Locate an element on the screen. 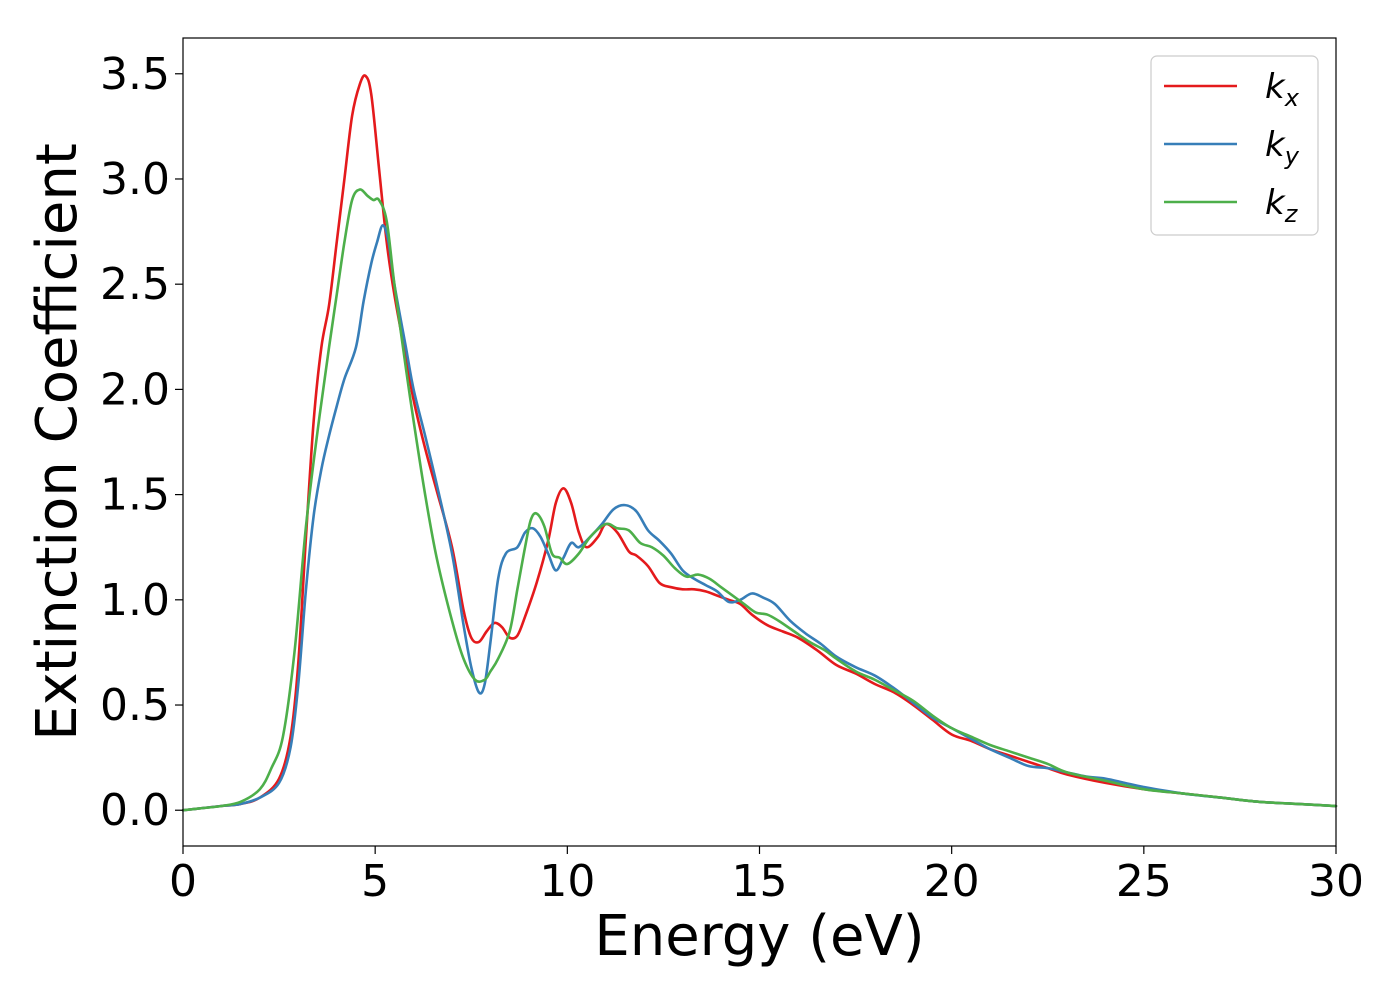 The height and width of the screenshot is (1000, 1400). x-tick-label: 30 is located at coordinates (1336, 881).